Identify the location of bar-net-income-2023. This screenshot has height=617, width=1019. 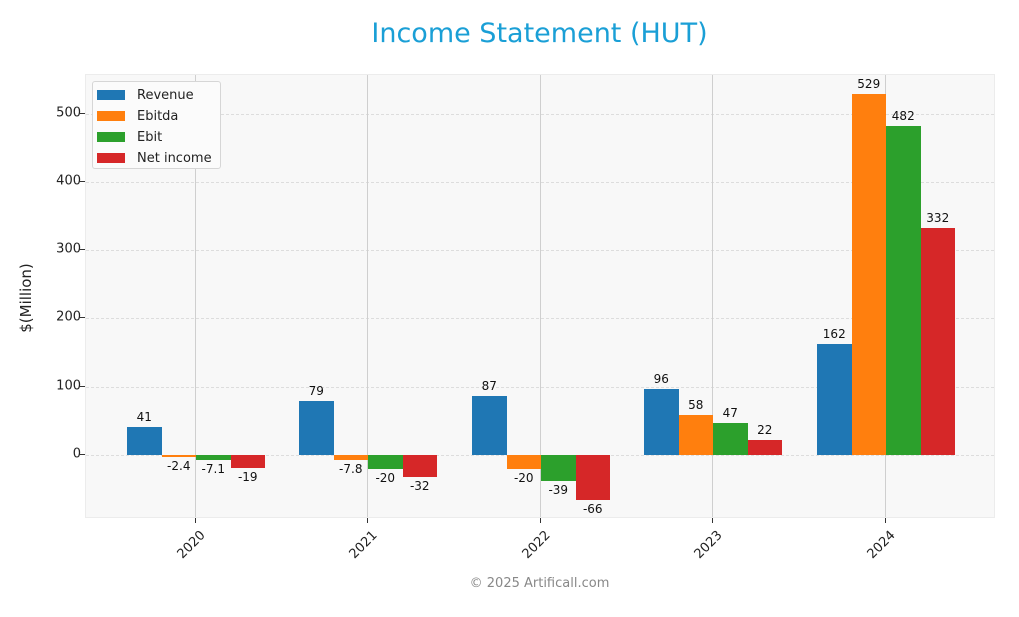
(764, 447).